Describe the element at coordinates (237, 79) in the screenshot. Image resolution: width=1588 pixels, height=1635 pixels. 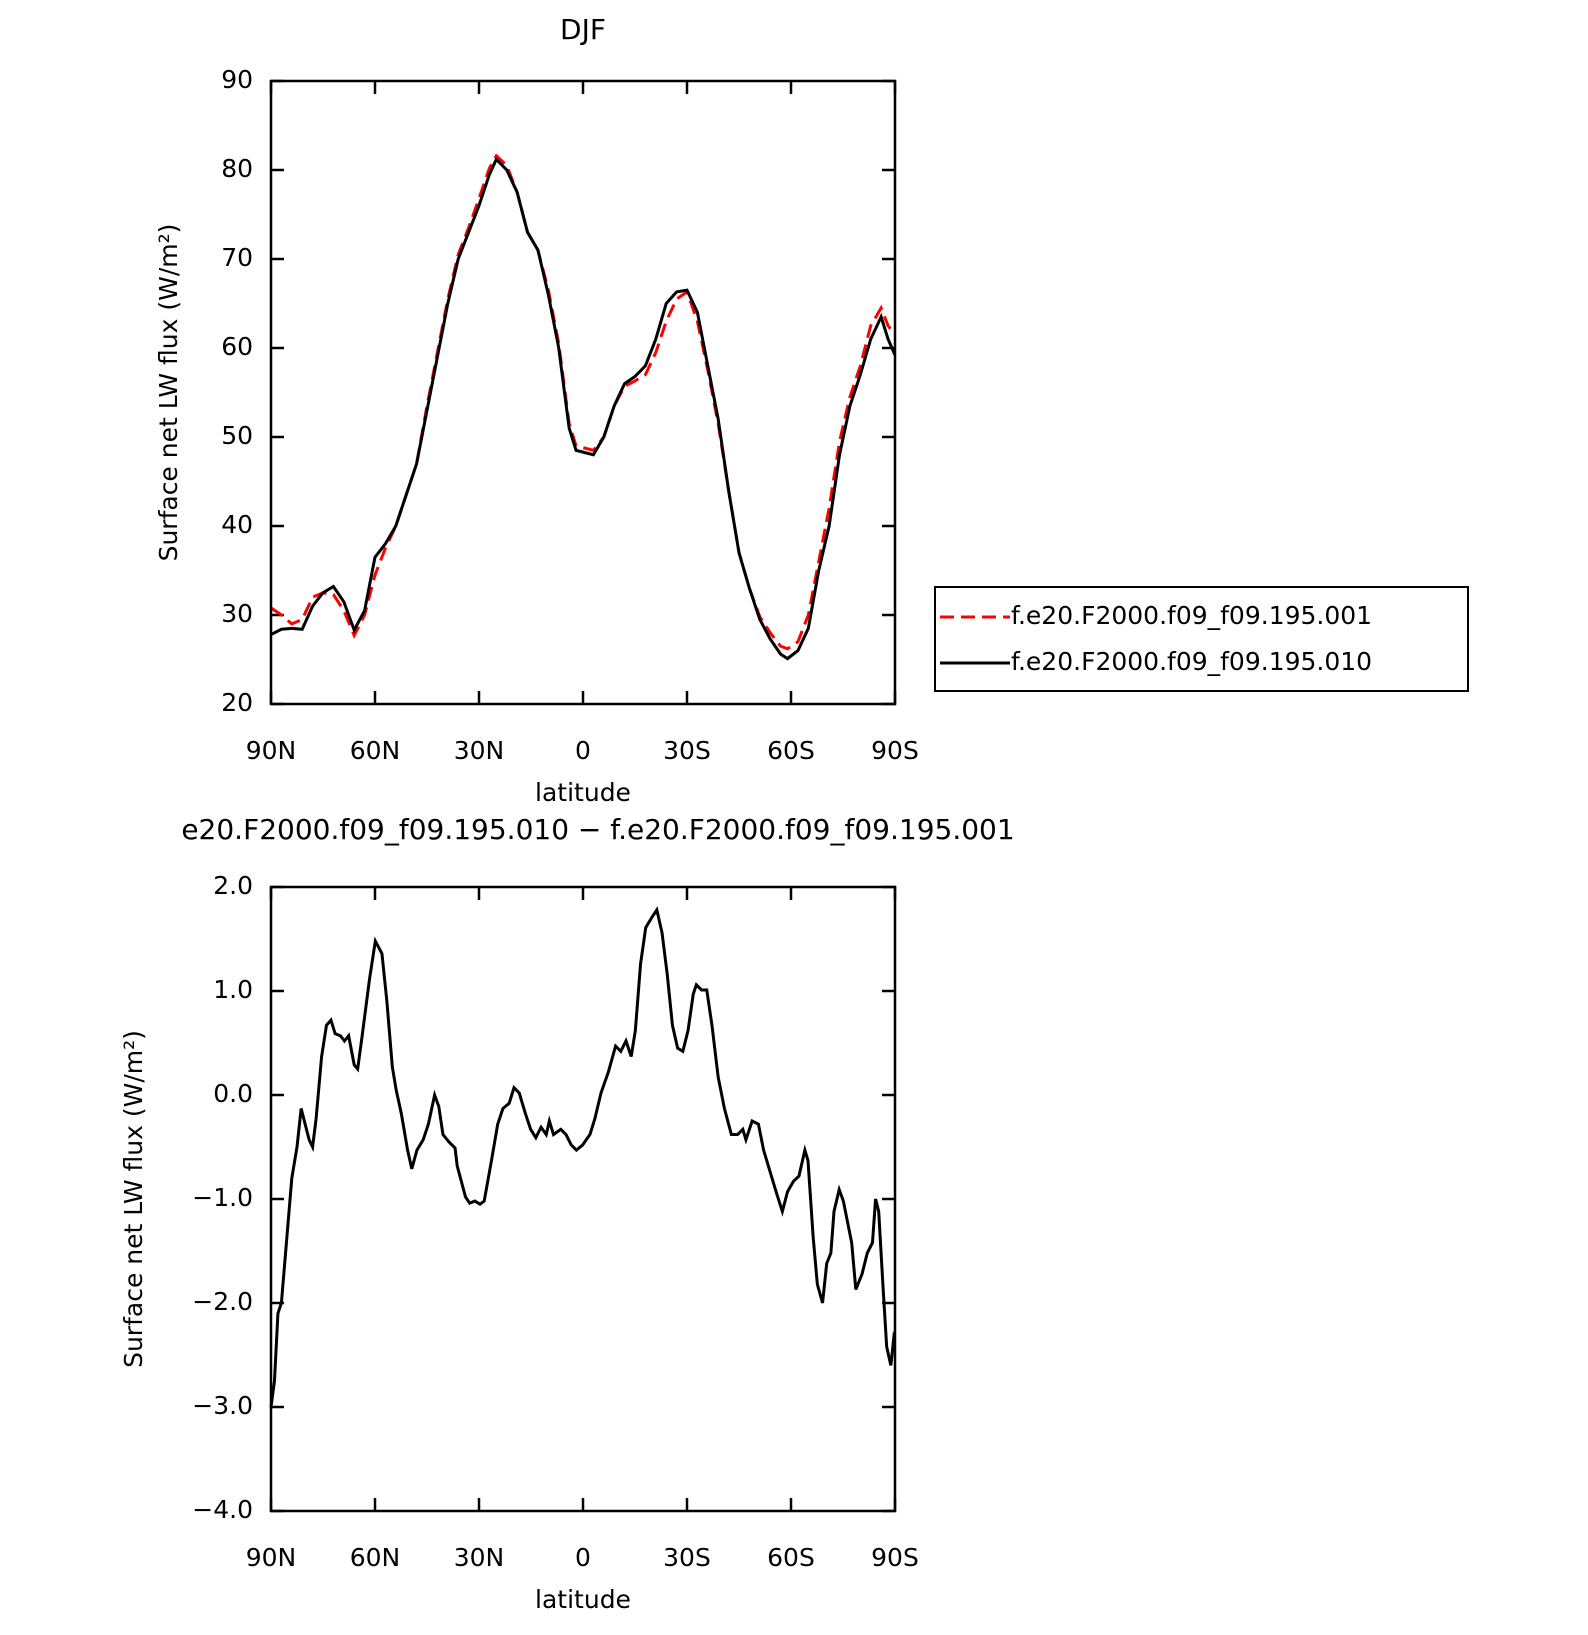
I see `y-tick-label: 90` at that location.